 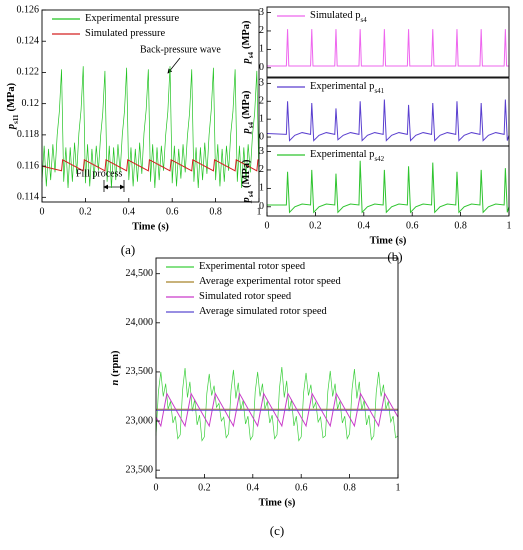 I want to click on y-axis-label: ps11 (MPa), so click(x=12, y=106).